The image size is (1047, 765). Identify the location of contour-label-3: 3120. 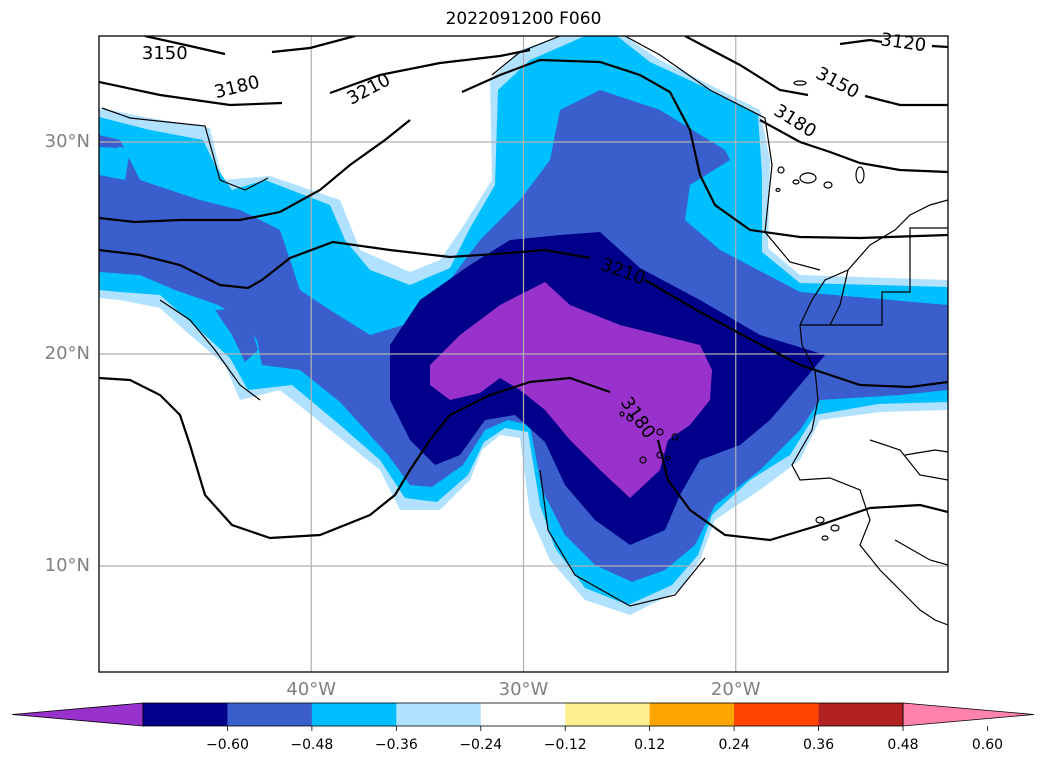
(903, 42).